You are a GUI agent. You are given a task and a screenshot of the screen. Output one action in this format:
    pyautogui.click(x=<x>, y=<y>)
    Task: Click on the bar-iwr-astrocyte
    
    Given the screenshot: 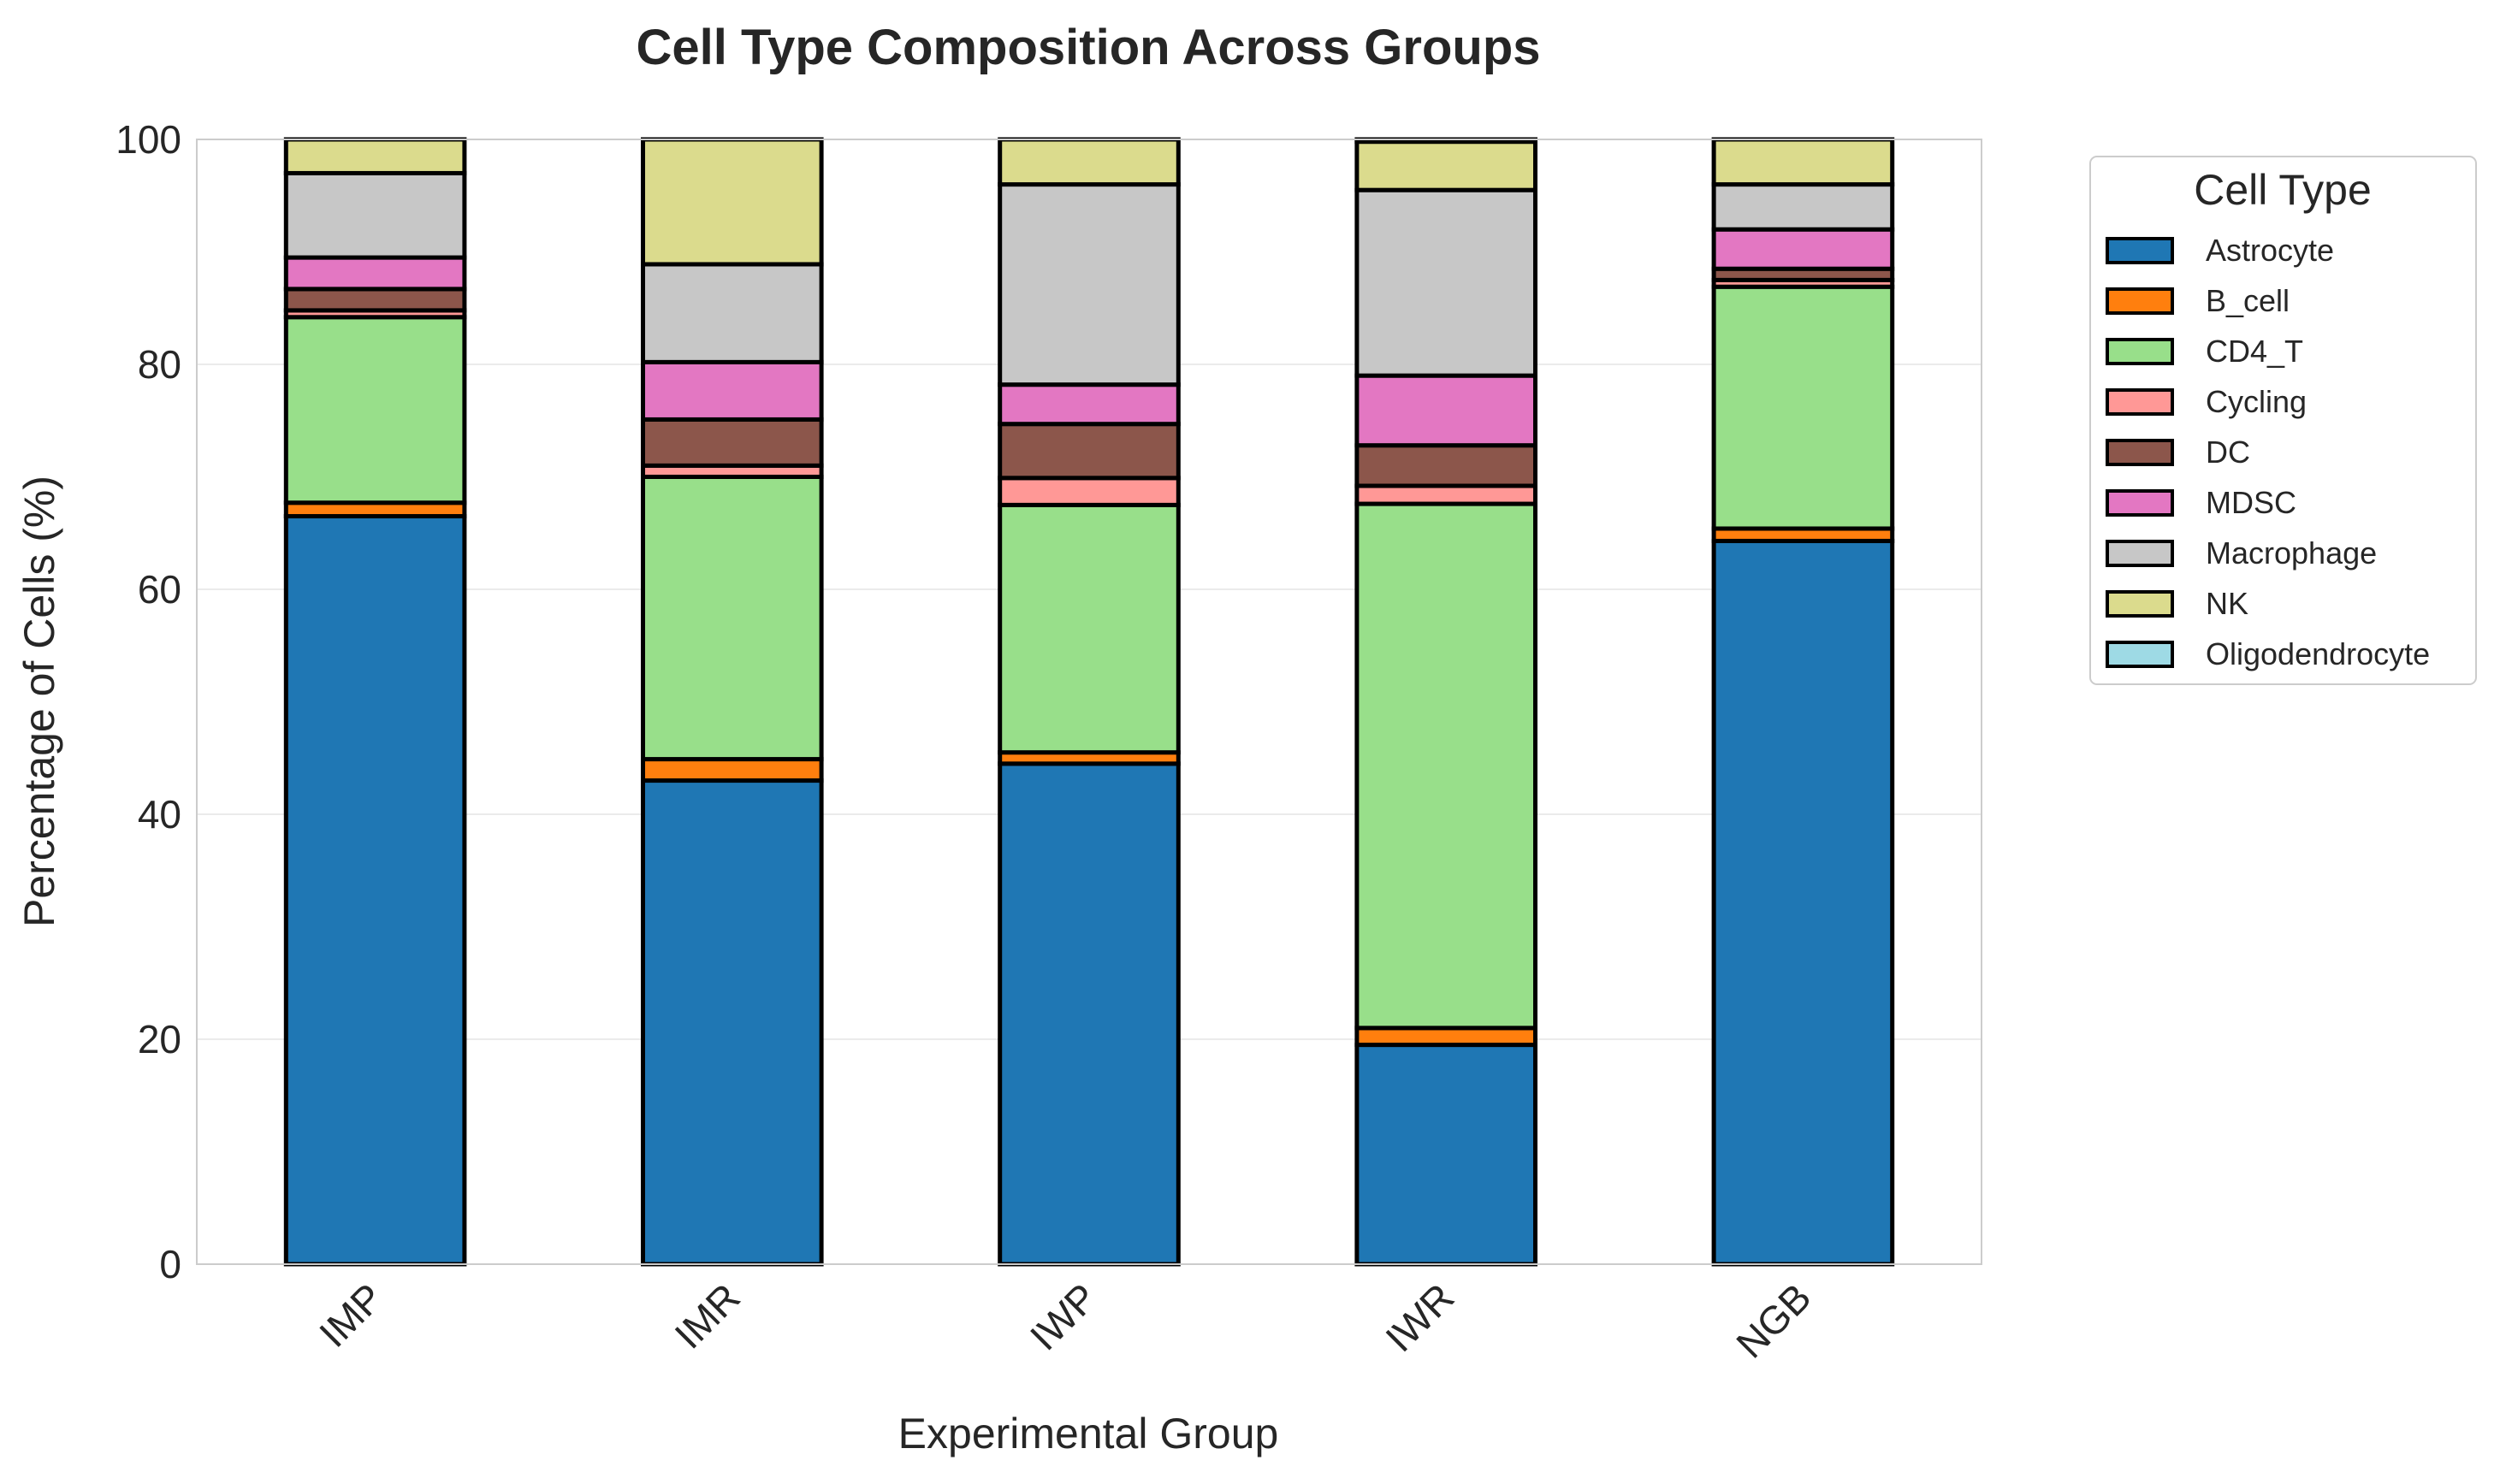 What is the action you would take?
    pyautogui.click(x=1446, y=1155)
    